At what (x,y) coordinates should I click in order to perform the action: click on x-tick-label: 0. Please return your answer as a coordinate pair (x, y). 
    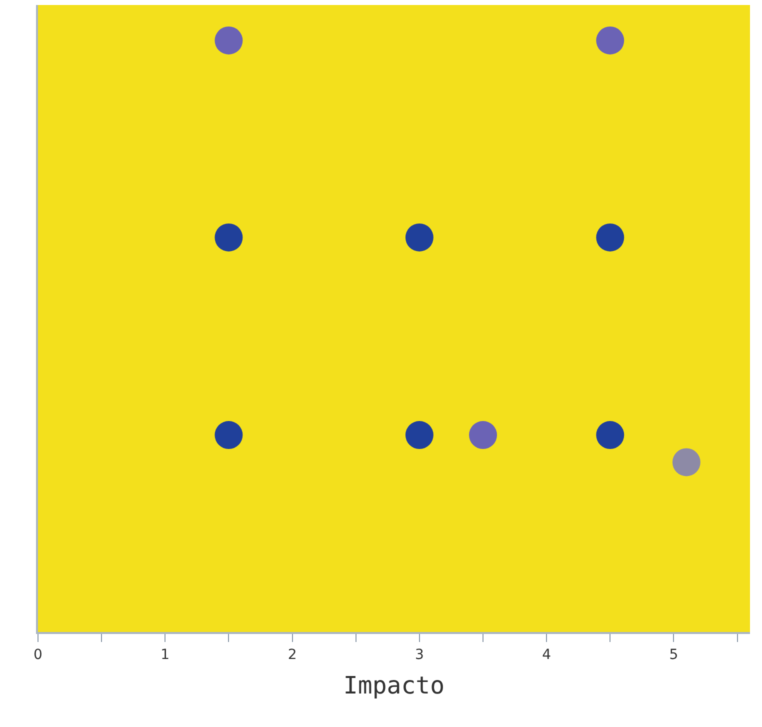
    Looking at the image, I should click on (38, 654).